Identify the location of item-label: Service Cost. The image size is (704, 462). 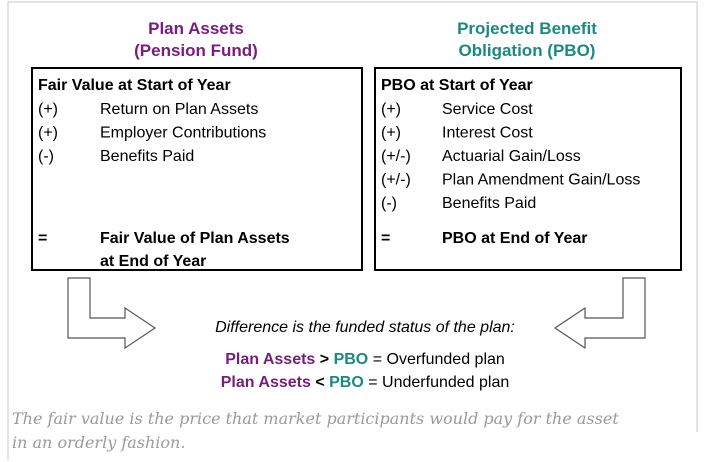
(487, 109).